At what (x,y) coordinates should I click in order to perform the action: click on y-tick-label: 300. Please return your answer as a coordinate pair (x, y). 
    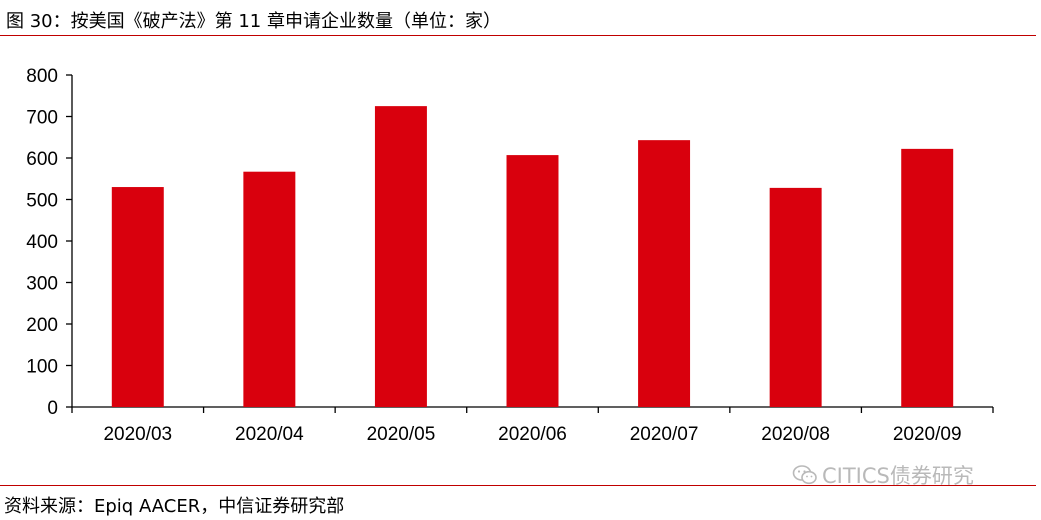
    Looking at the image, I should click on (42, 284).